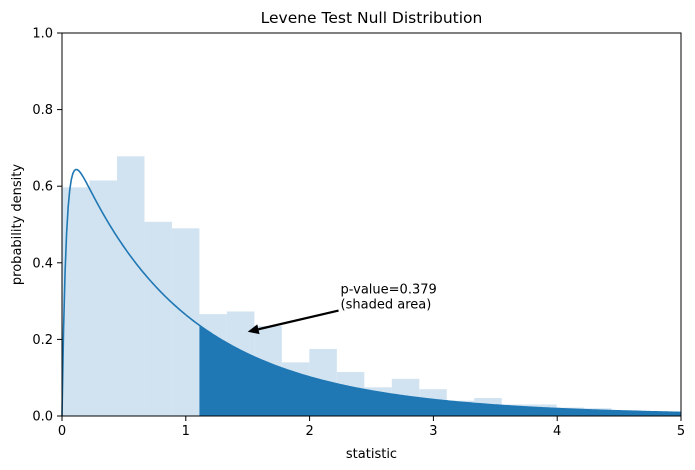  I want to click on annotation-arrow-head, so click(253, 329).